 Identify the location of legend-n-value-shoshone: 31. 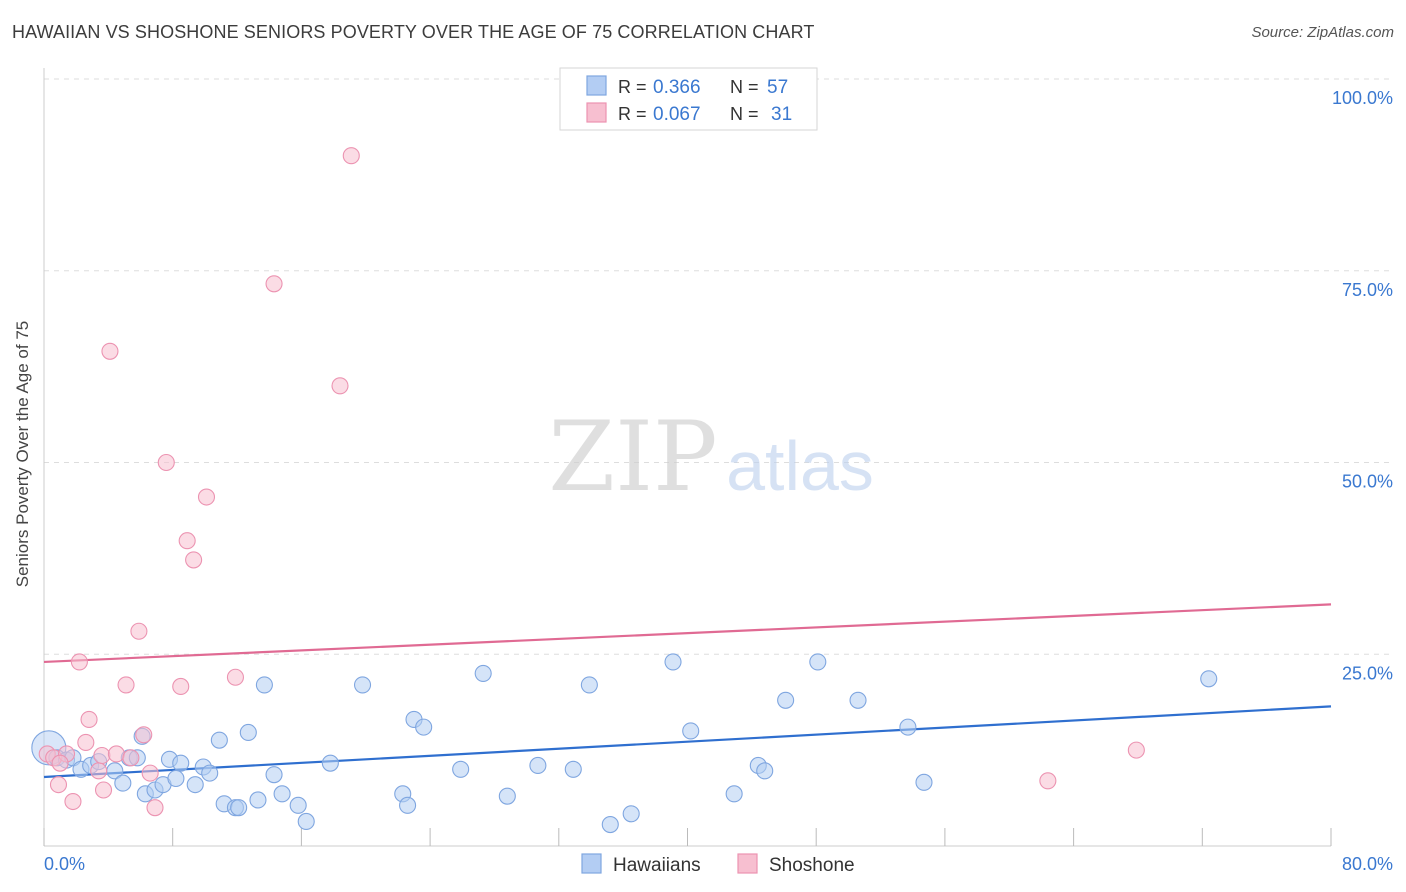
(781, 114).